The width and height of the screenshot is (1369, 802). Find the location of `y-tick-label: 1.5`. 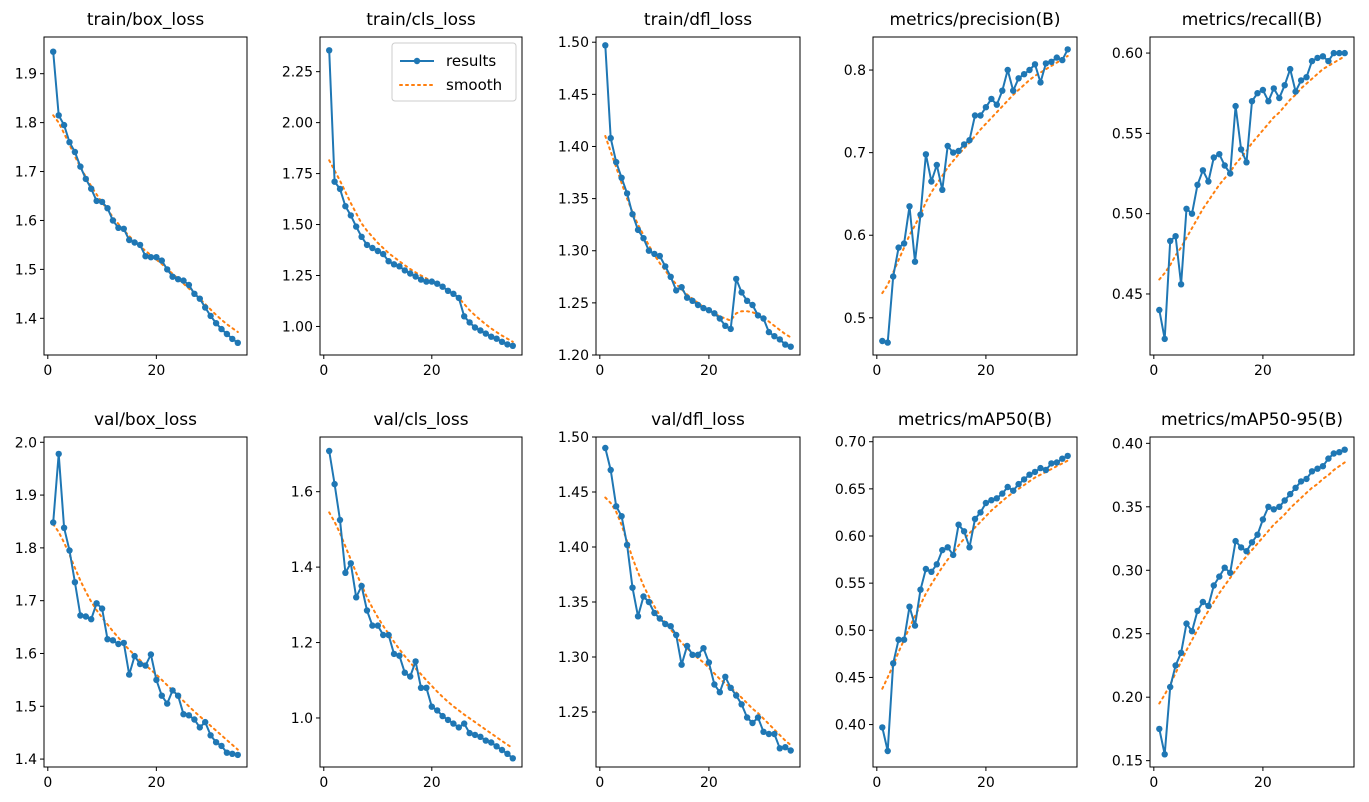

y-tick-label: 1.5 is located at coordinates (26, 270).